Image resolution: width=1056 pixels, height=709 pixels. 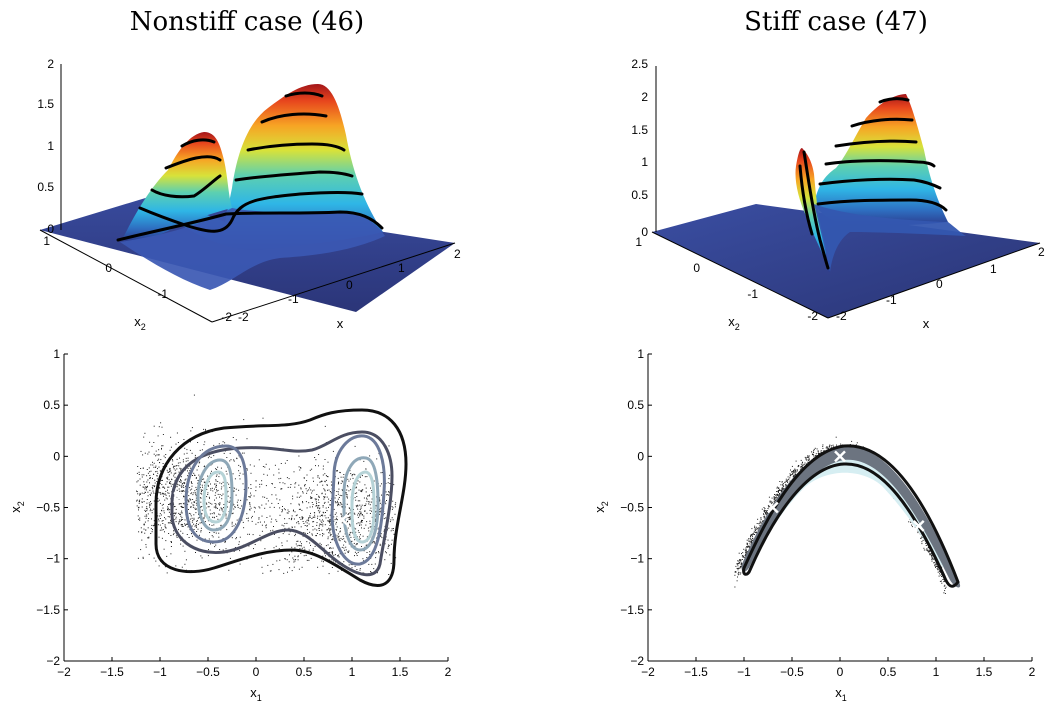 What do you see at coordinates (792, 672) in the screenshot?
I see `x-tick-label: −0.5` at bounding box center [792, 672].